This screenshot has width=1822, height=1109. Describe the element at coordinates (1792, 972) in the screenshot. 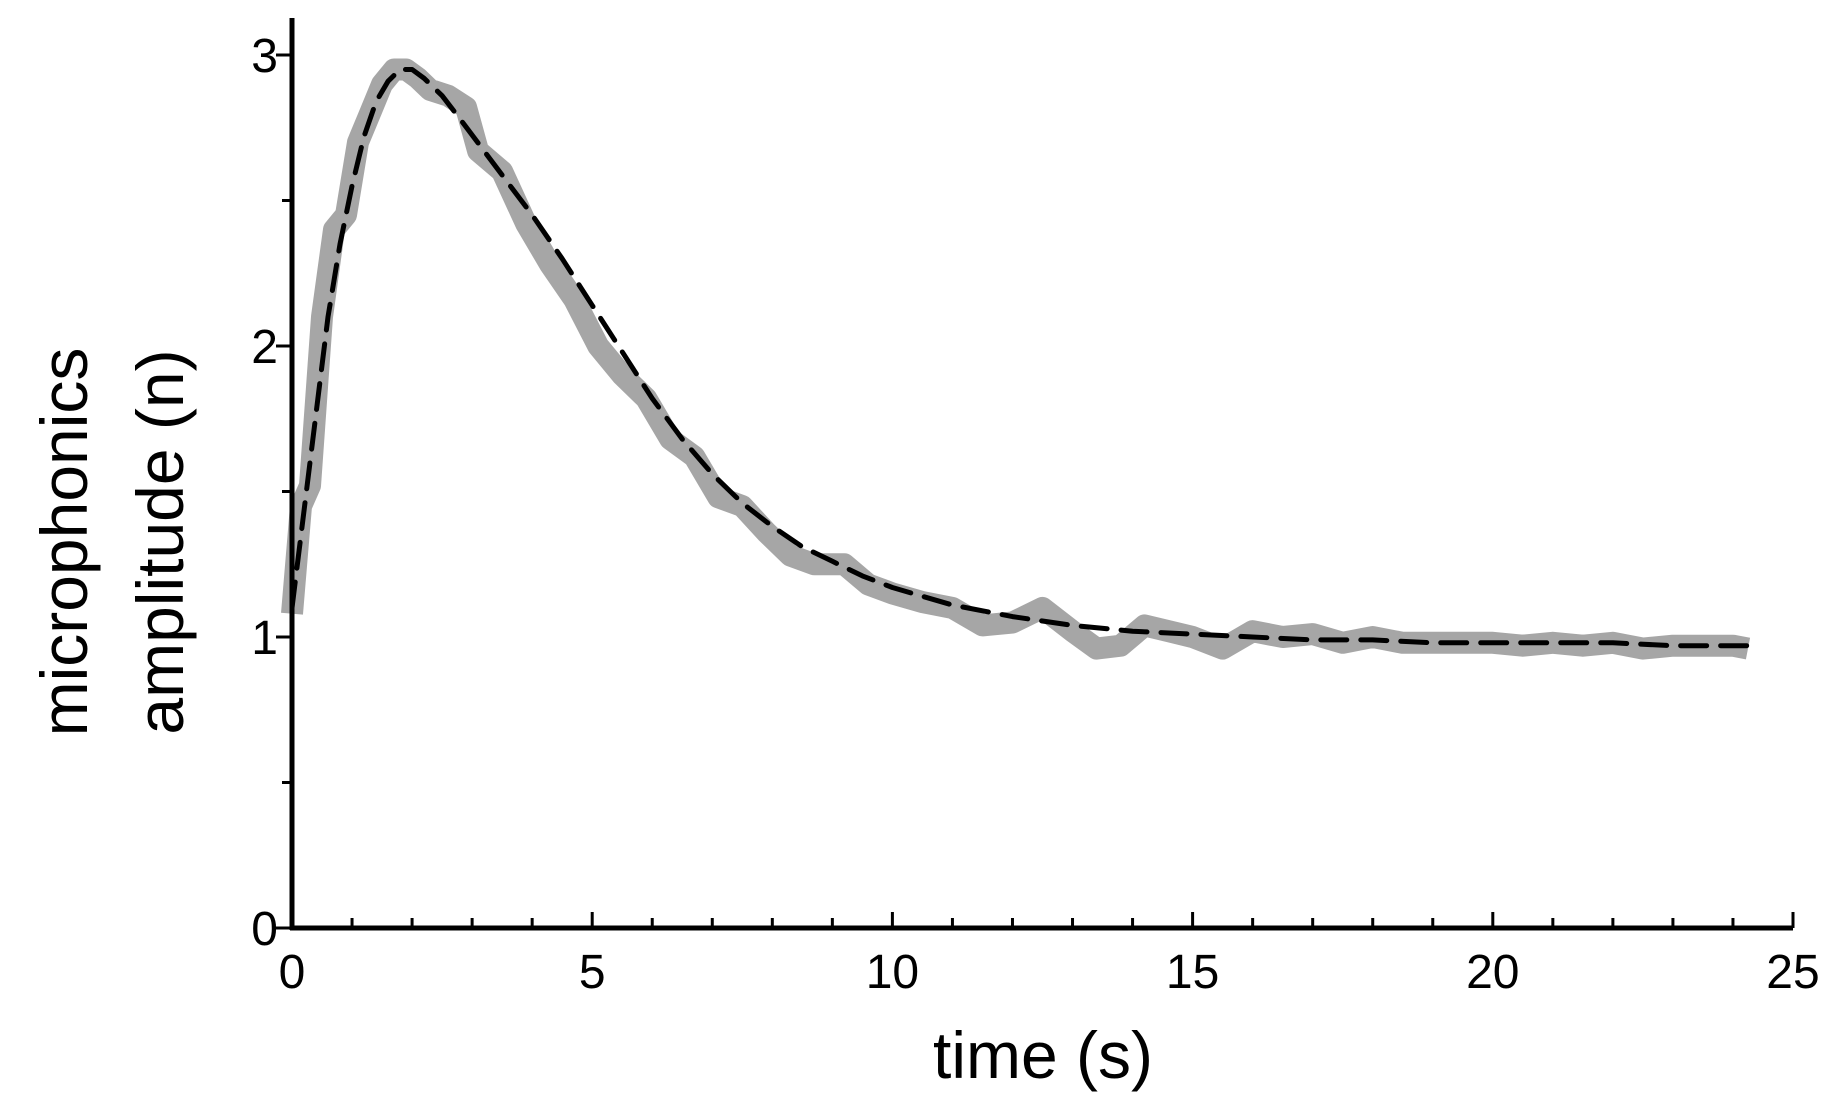

I see `x-tick-label: 25` at that location.